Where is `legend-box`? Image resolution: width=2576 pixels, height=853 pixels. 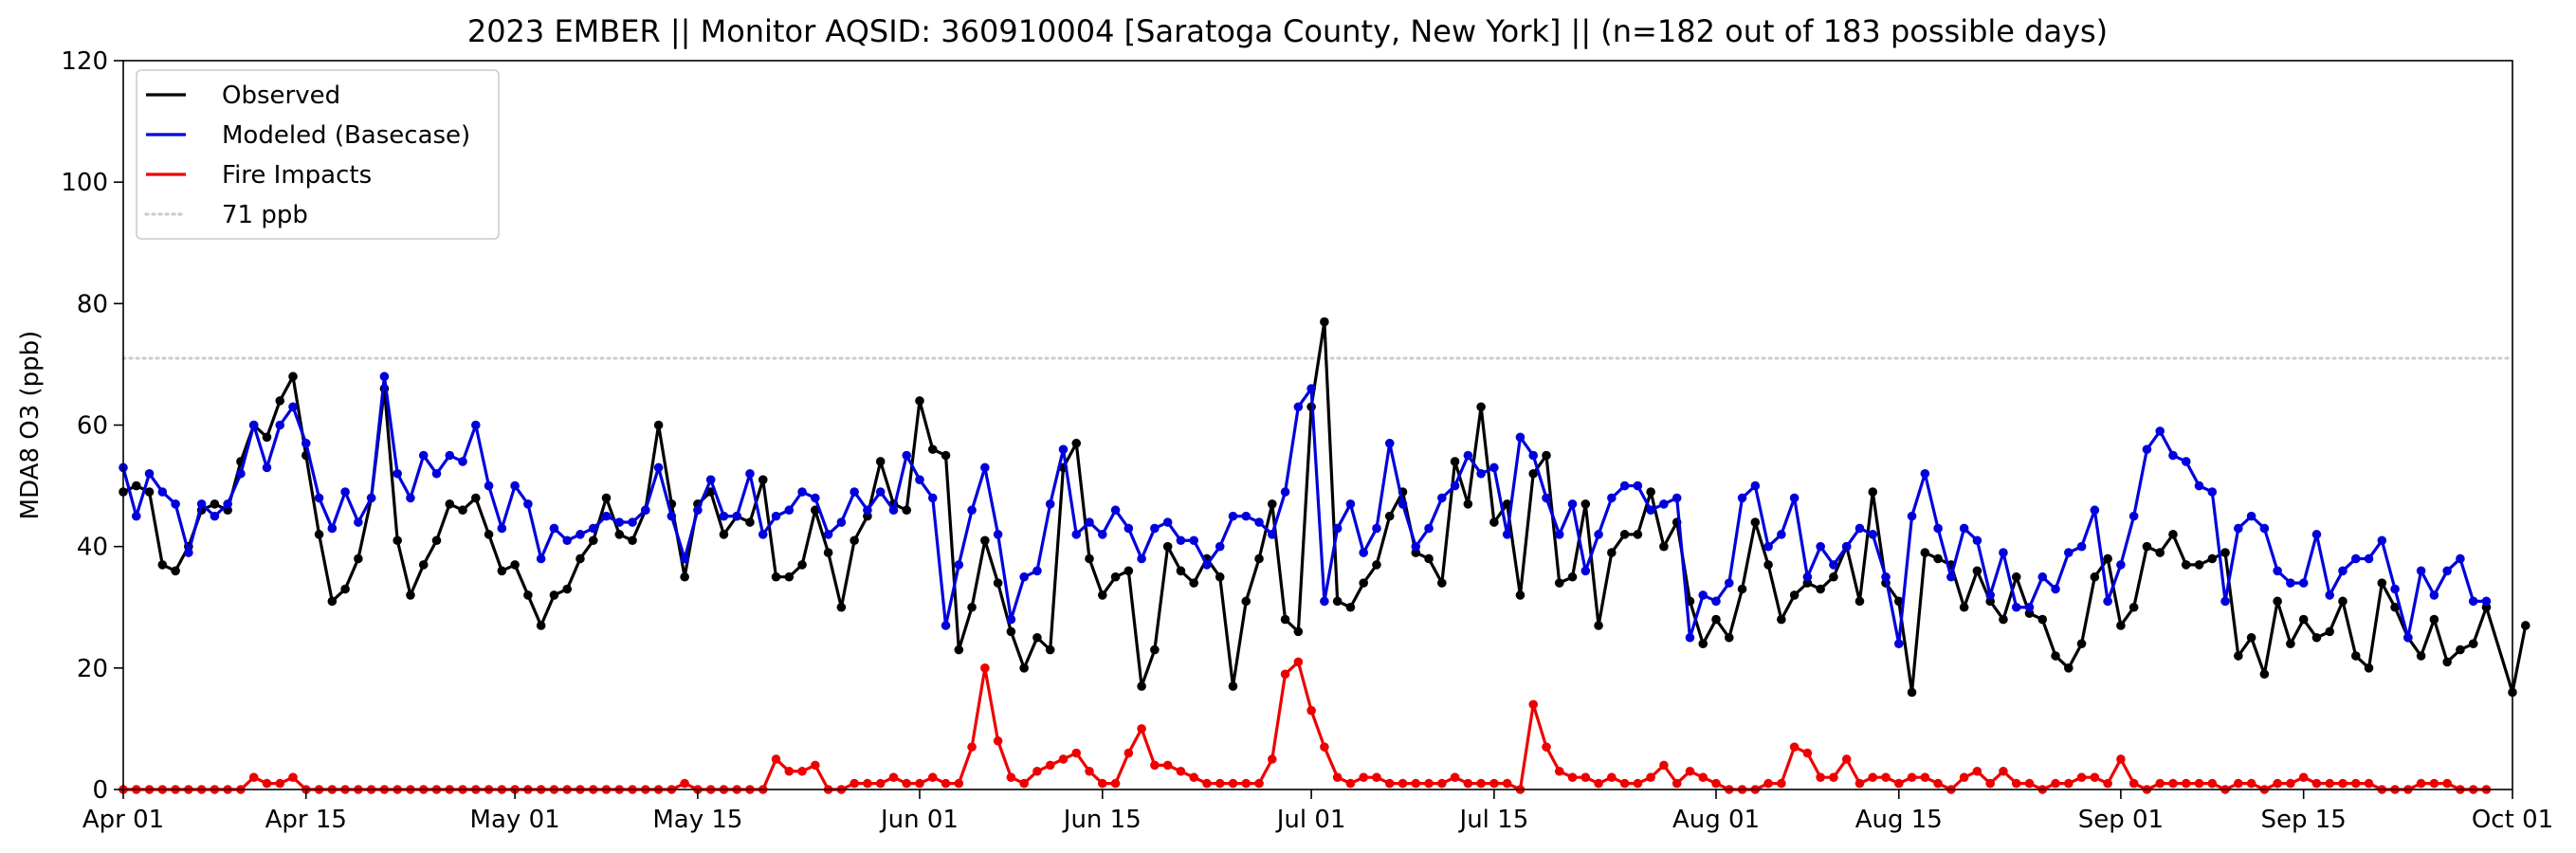
legend-box is located at coordinates (318, 154).